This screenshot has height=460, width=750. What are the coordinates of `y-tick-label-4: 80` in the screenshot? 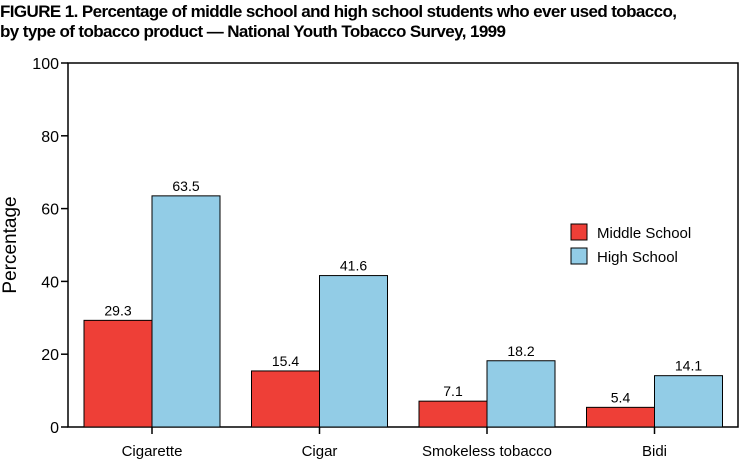 It's located at (50, 137).